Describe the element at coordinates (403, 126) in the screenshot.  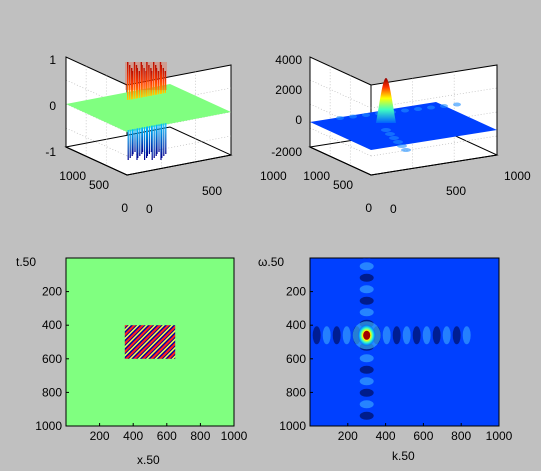
I see `spectrum-surface` at that location.